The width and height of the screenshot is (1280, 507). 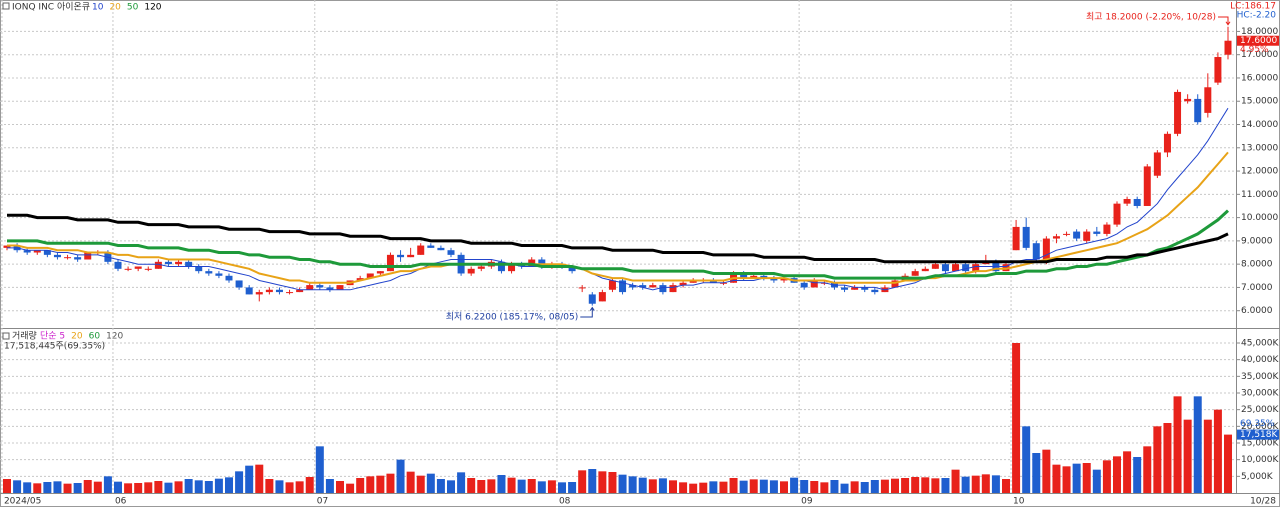 I want to click on high-arrow, so click(x=1224, y=21).